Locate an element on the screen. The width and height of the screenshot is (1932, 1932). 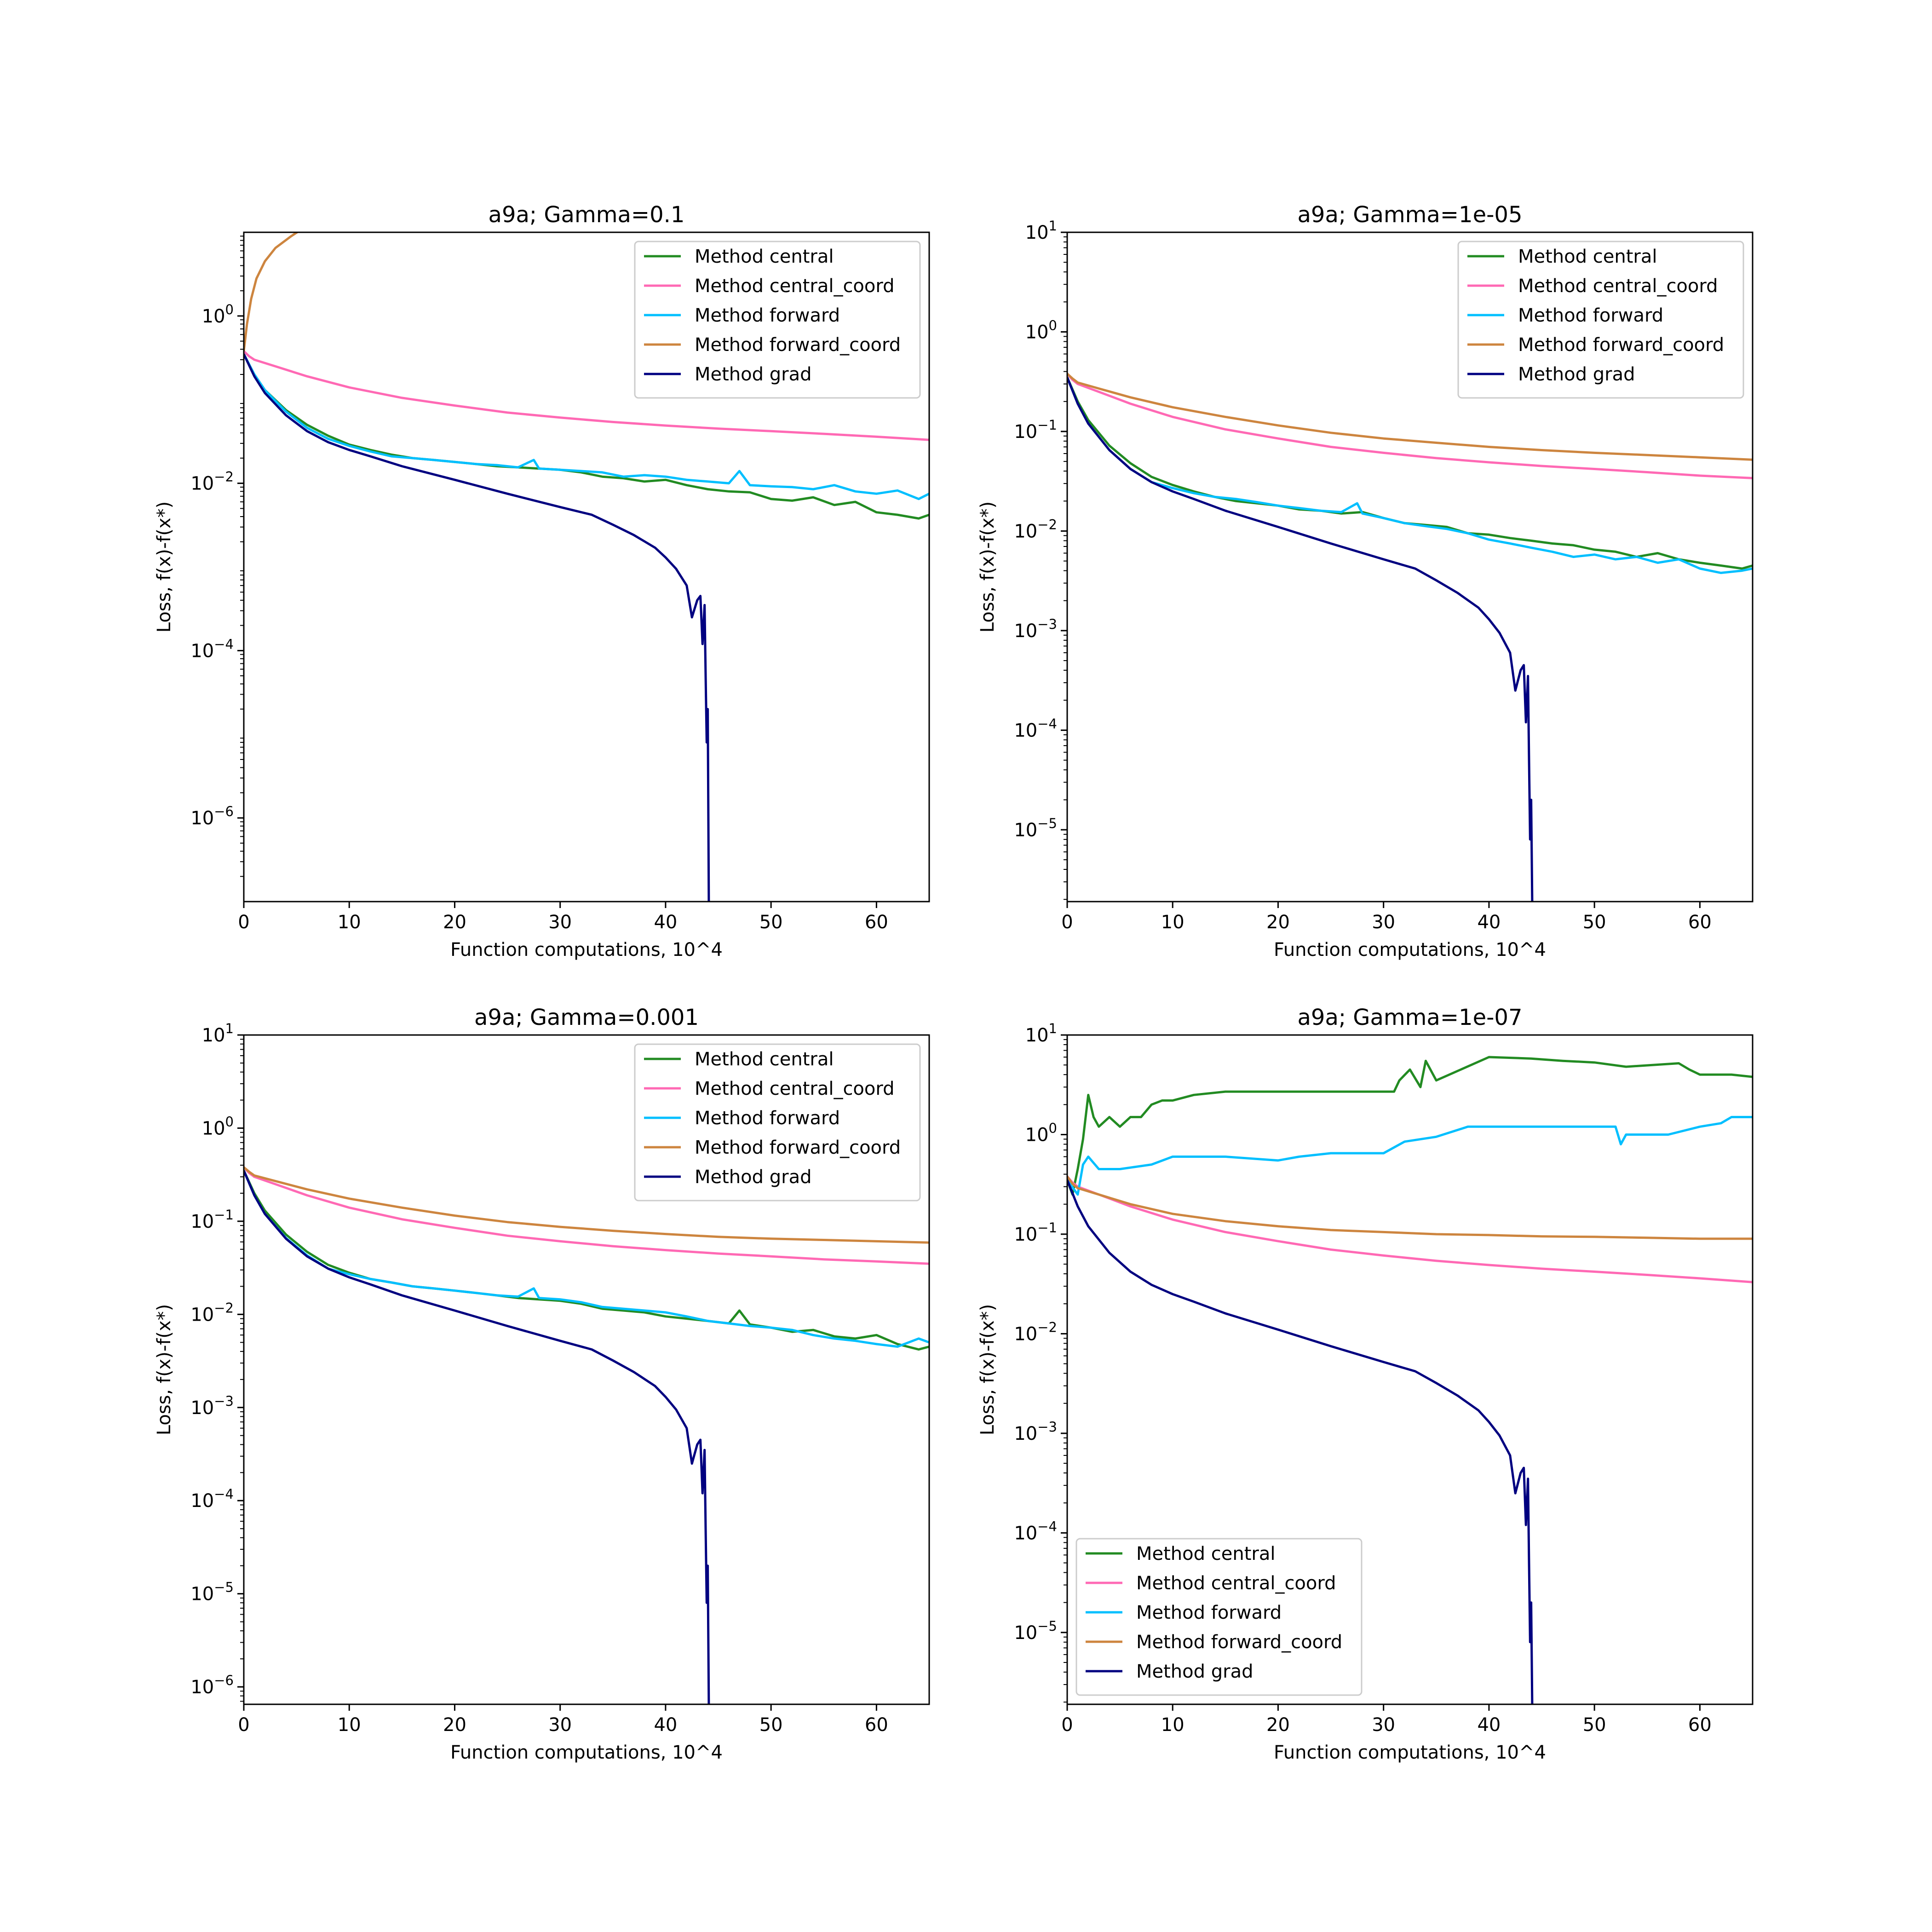
series-line-central is located at coordinates (586, 436).